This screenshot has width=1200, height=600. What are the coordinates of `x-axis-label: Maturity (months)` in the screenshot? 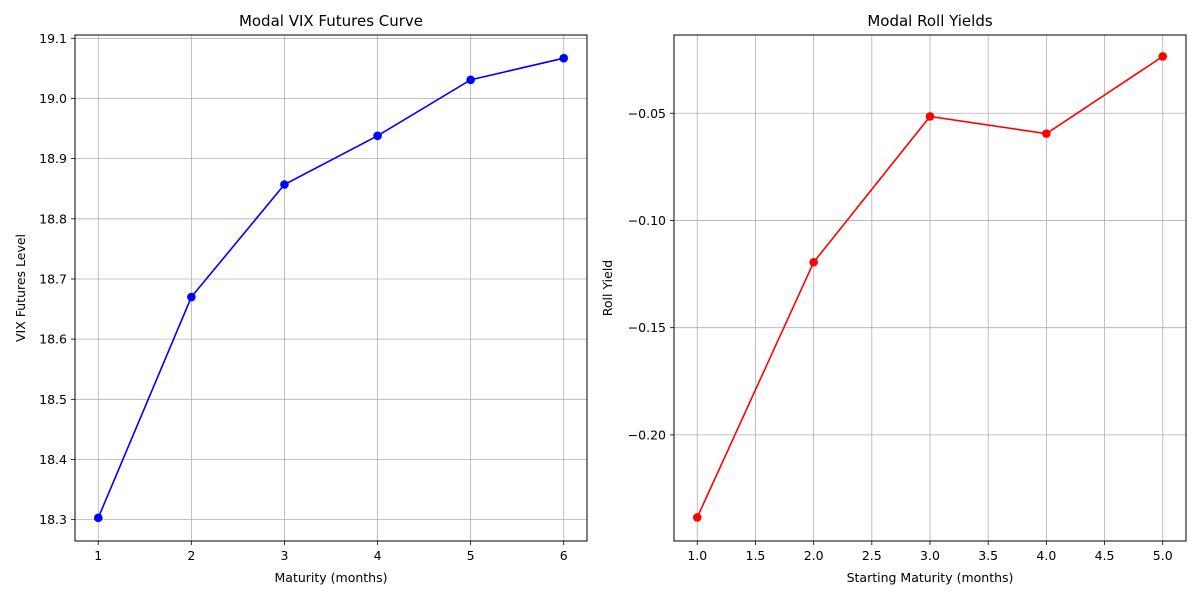 It's located at (331, 577).